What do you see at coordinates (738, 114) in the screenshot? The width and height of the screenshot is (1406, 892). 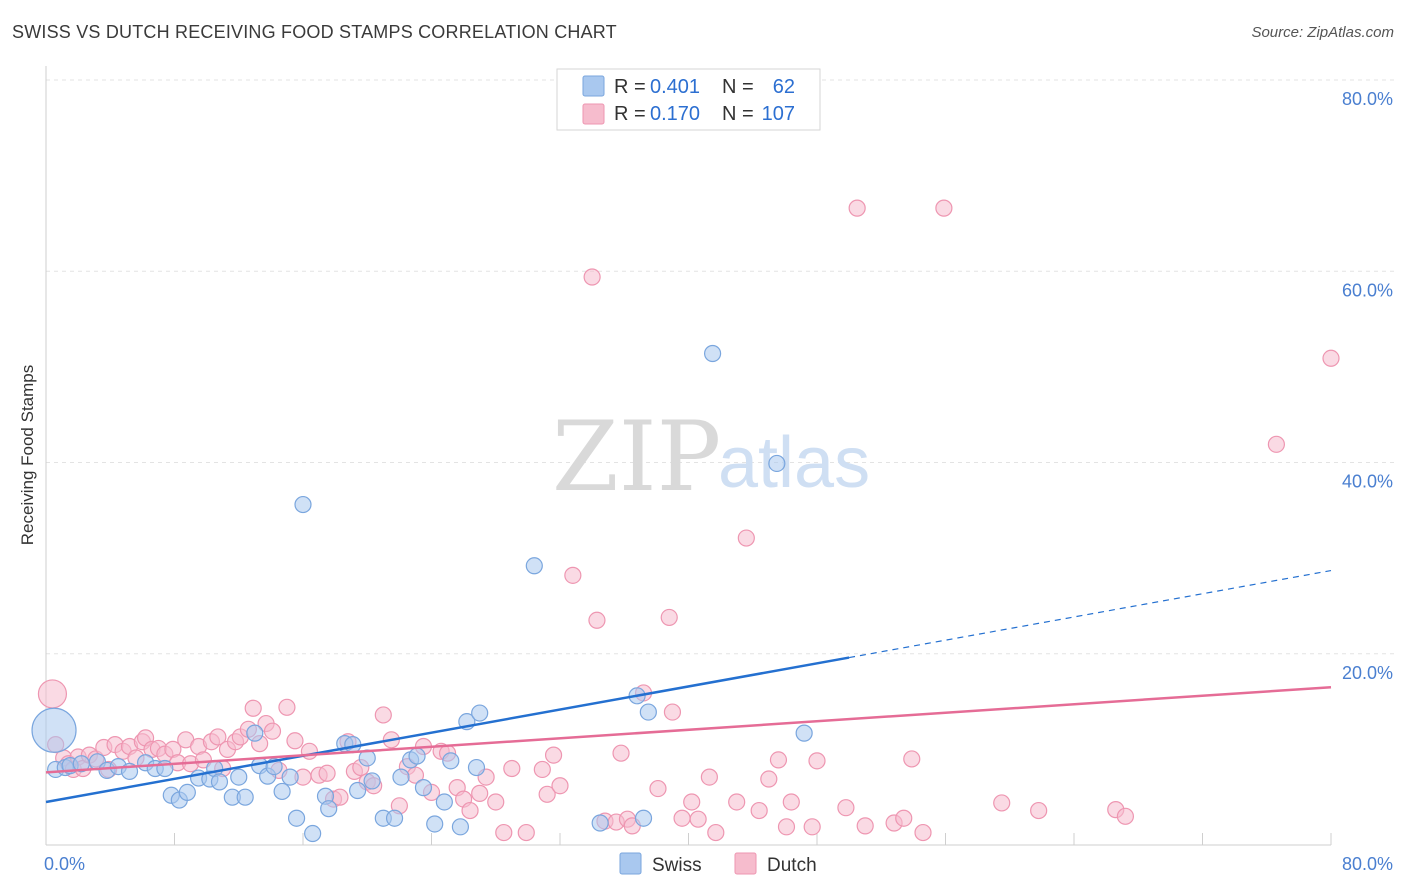 I see `legend-dutch-n-label: N =` at bounding box center [738, 114].